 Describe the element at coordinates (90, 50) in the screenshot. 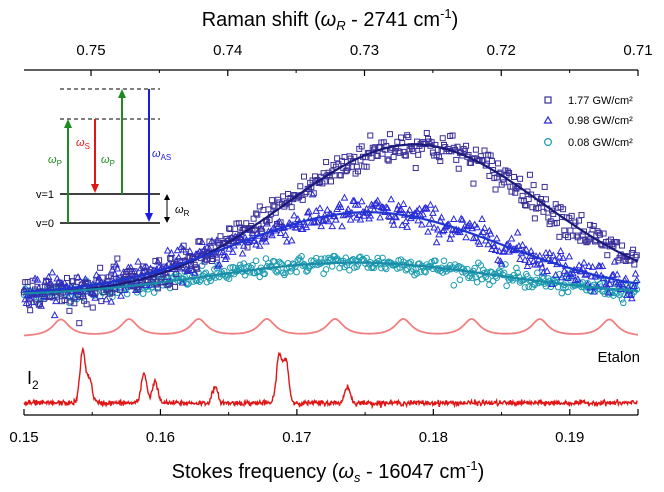

I see `top-tick-label: 0.75` at that location.